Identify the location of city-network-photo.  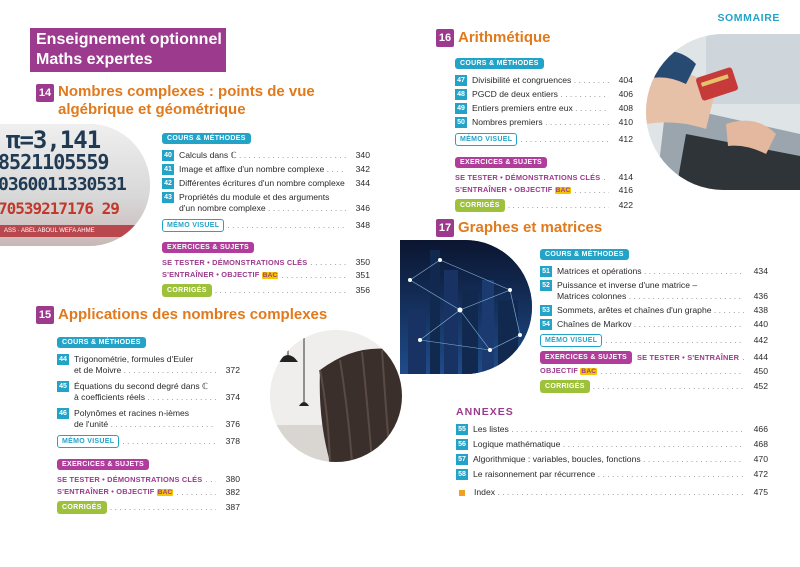
(466, 307).